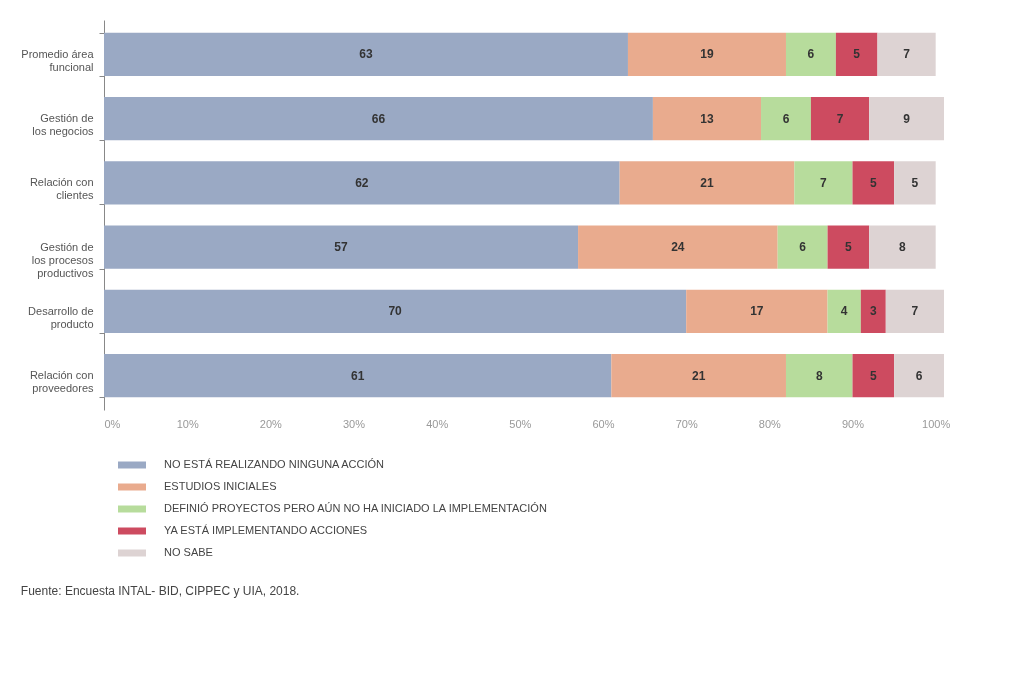 This screenshot has height=681, width=1020. What do you see at coordinates (686, 423) in the screenshot?
I see `x-tick-label: 70%` at bounding box center [686, 423].